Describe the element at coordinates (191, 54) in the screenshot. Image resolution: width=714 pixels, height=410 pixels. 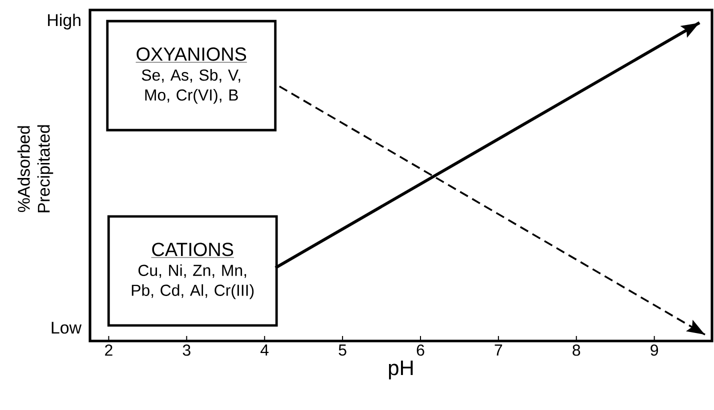
I see `annotation: OXYANIONS` at that location.